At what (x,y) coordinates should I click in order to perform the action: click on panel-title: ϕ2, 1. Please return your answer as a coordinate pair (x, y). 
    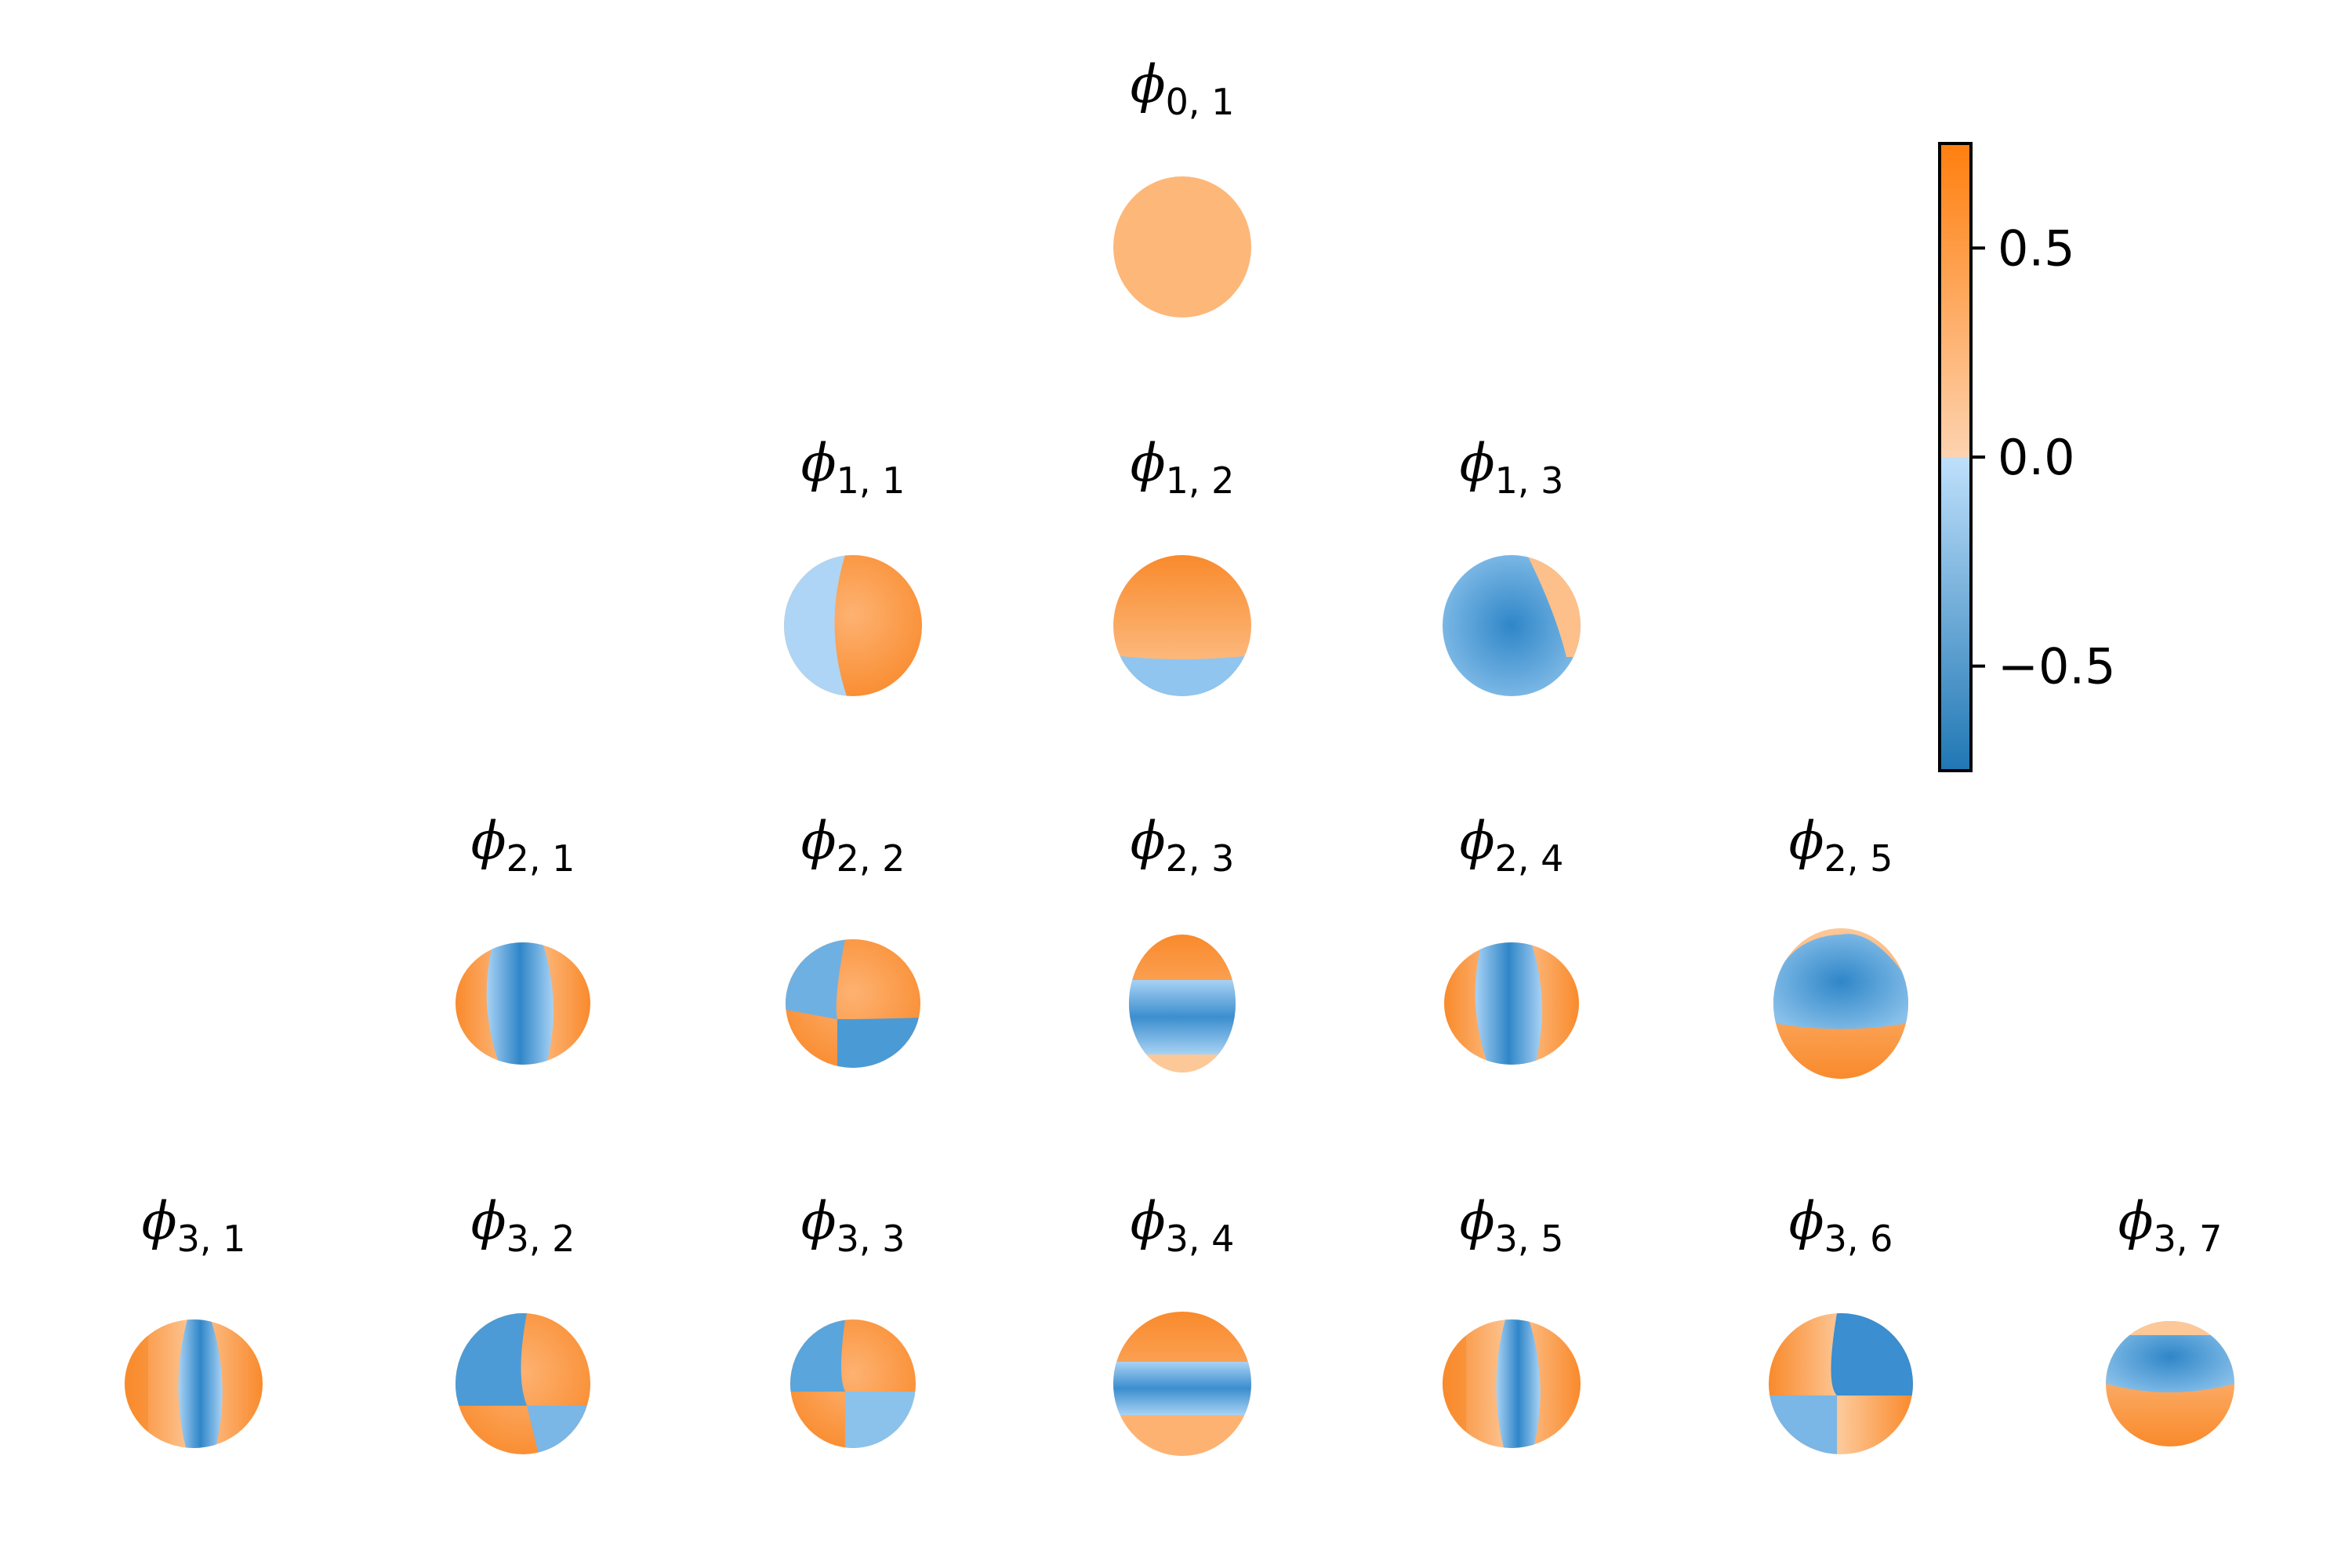
    Looking at the image, I should click on (523, 846).